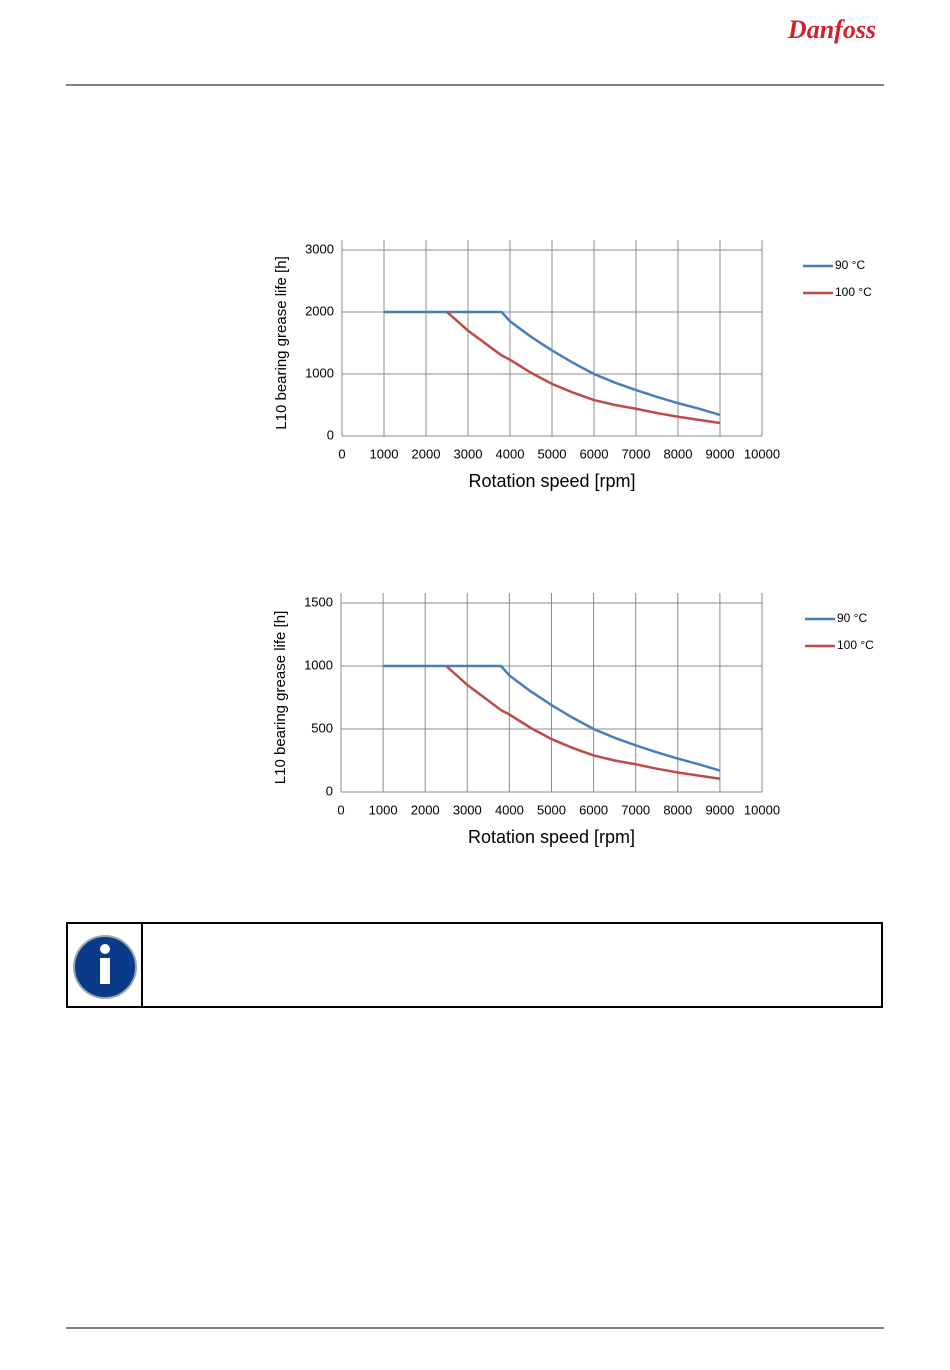  What do you see at coordinates (319, 310) in the screenshot?
I see `y-tick-label: 2000` at bounding box center [319, 310].